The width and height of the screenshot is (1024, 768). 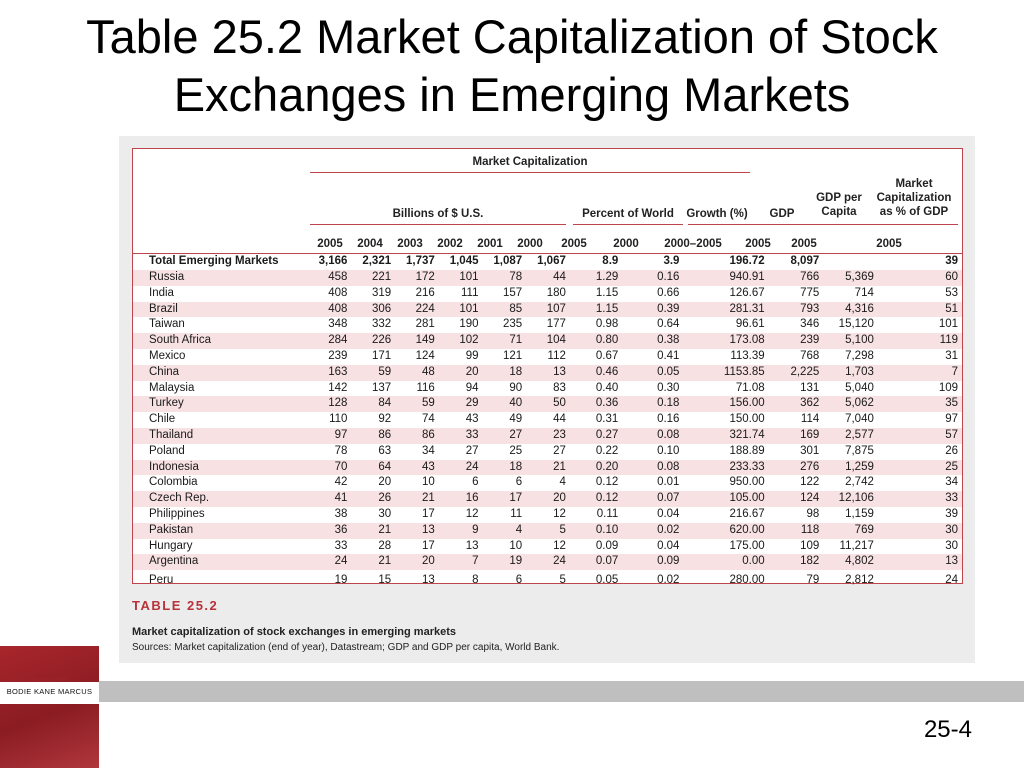 What do you see at coordinates (747, 450) in the screenshot?
I see `value-cell: 188.89` at bounding box center [747, 450].